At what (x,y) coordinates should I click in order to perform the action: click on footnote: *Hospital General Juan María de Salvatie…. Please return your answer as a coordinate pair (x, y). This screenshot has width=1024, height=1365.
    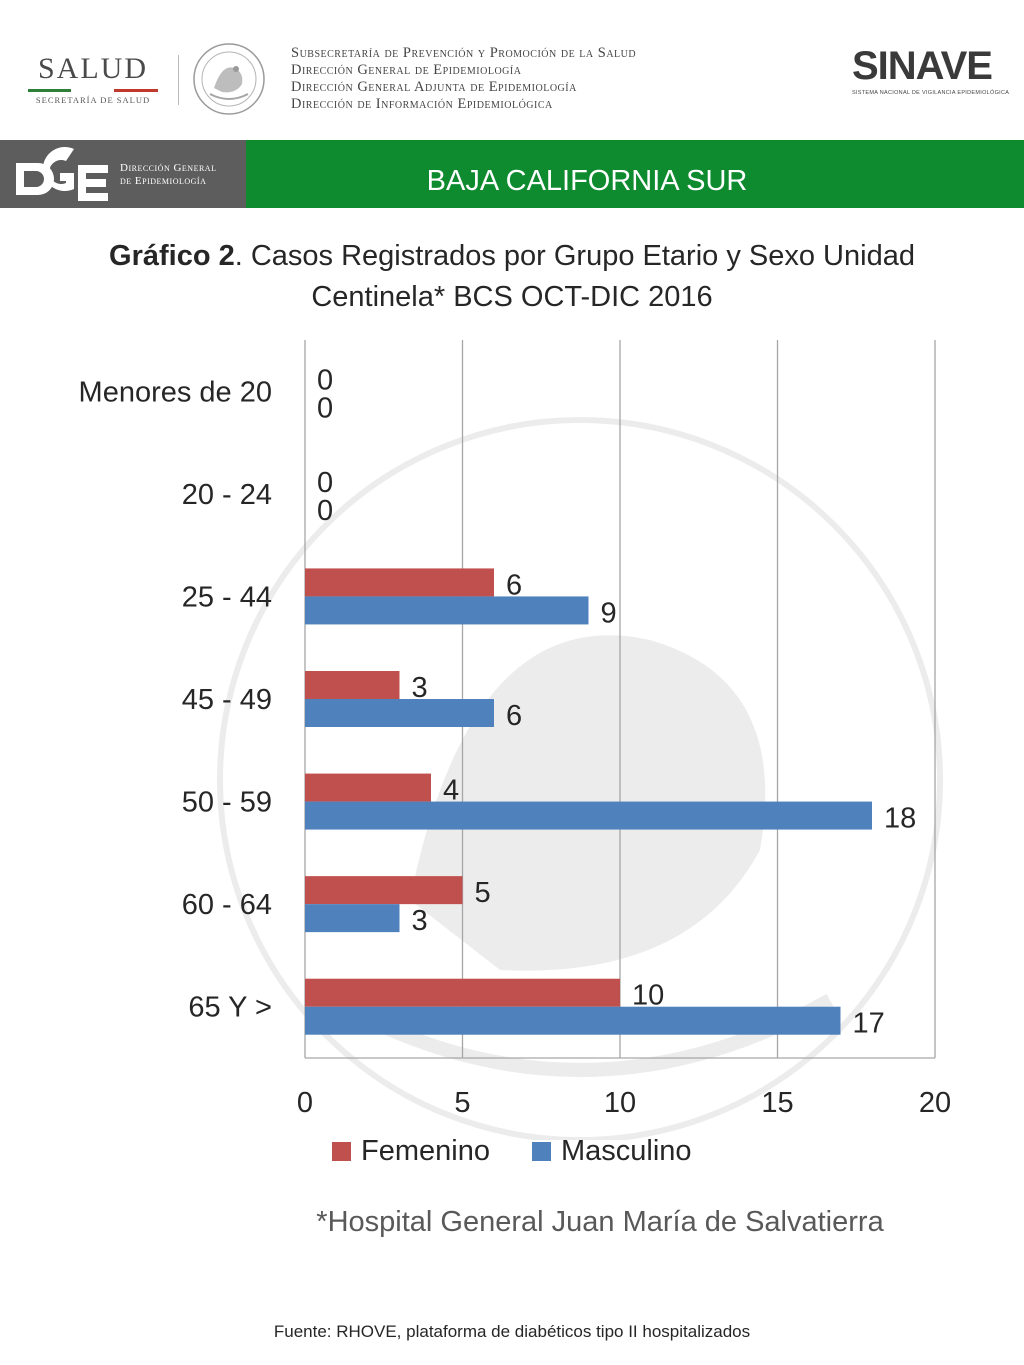
    Looking at the image, I should click on (600, 1222).